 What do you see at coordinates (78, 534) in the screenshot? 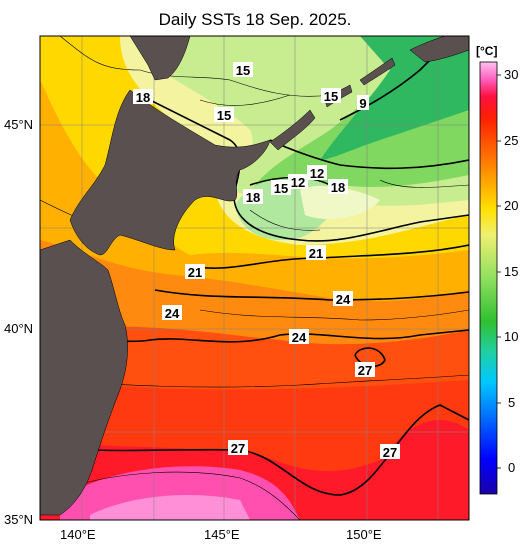
I see `lon-label: 140°E` at bounding box center [78, 534].